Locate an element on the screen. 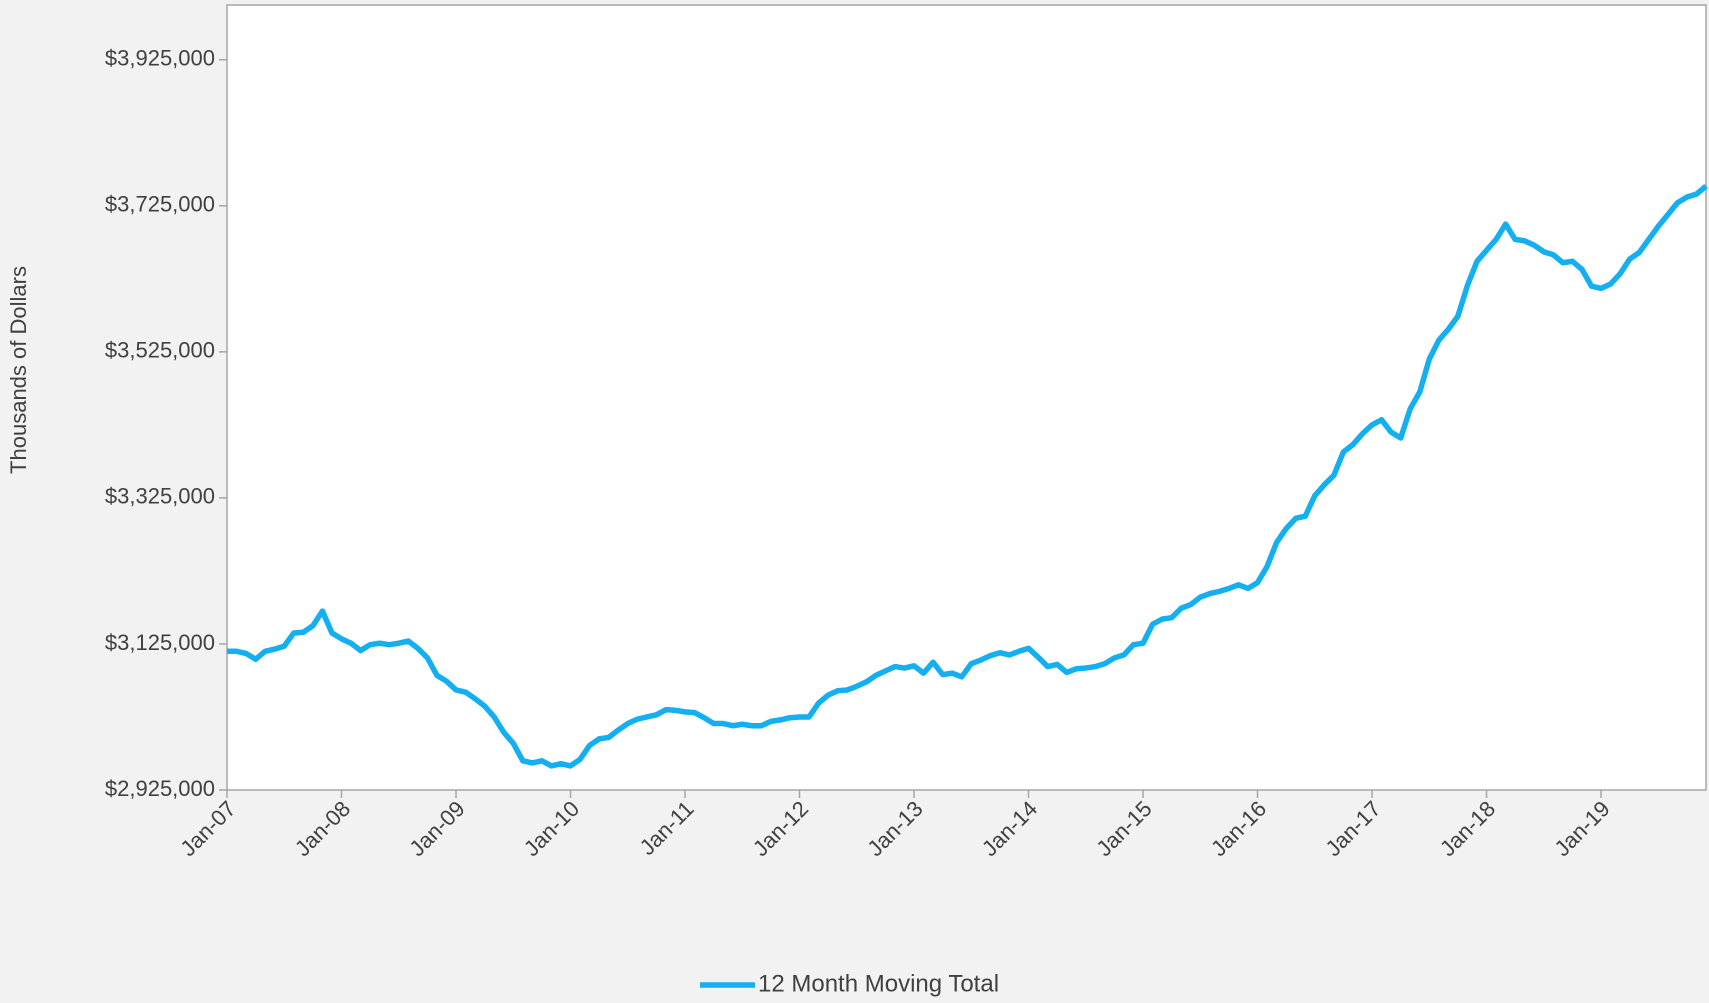  y-tick-label: $3,325,000 is located at coordinates (160, 496).